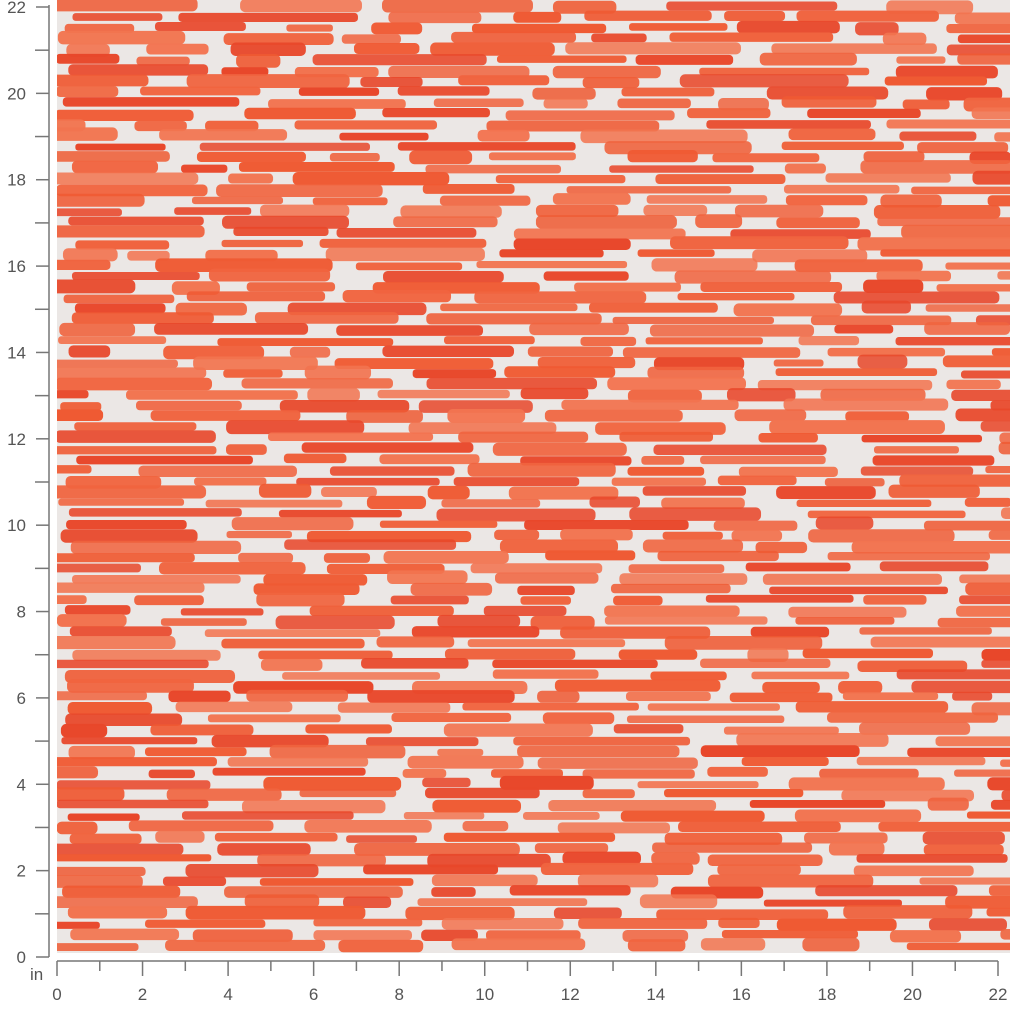 This screenshot has height=1010, width=1010. Describe the element at coordinates (741, 994) in the screenshot. I see `x-tick-label: 16` at that location.